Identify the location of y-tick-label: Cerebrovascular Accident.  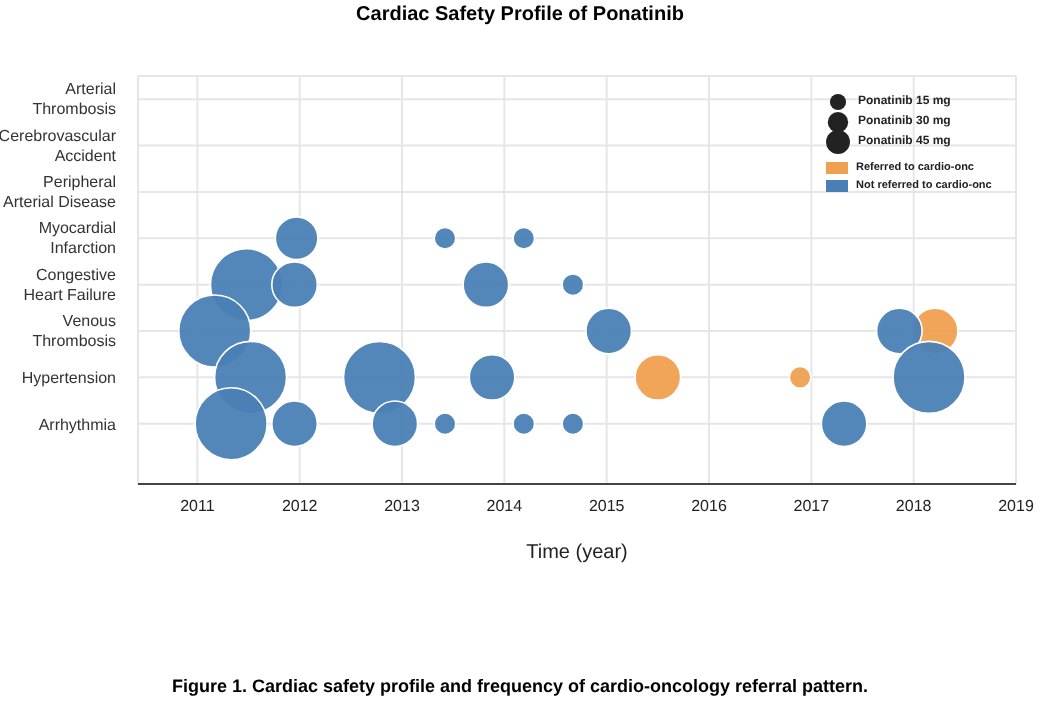
(59, 145).